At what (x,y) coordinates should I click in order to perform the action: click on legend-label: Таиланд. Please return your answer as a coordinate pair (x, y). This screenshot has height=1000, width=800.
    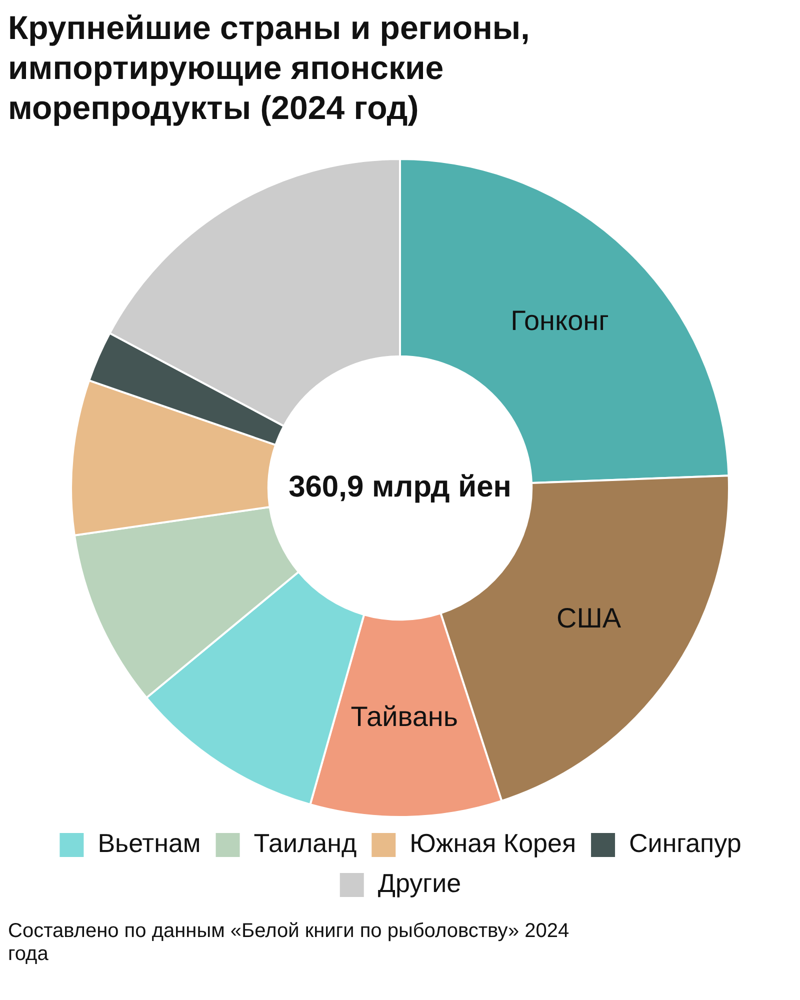
    Looking at the image, I should click on (305, 843).